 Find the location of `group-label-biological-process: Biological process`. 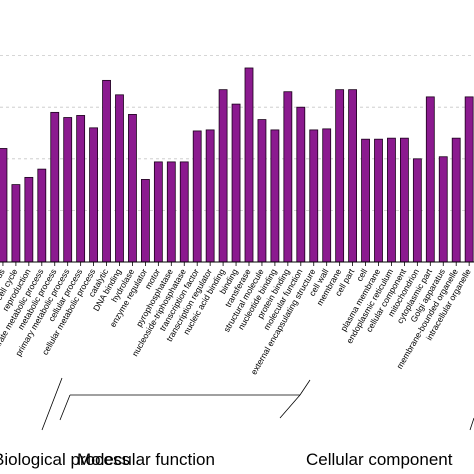

group-label-biological-process: Biological process is located at coordinates (65, 459).